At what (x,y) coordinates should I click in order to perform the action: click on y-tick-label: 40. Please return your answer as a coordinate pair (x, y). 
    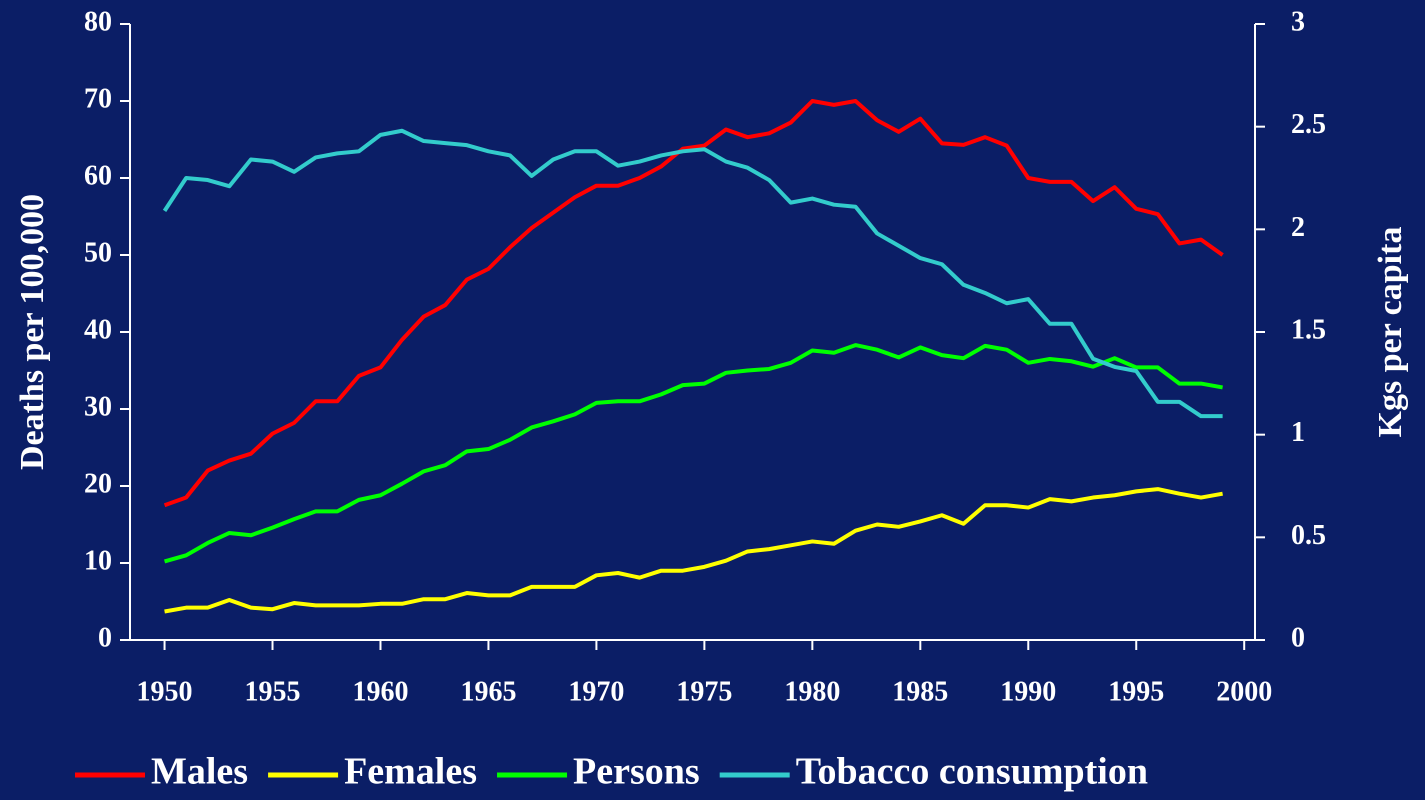
    Looking at the image, I should click on (98, 329).